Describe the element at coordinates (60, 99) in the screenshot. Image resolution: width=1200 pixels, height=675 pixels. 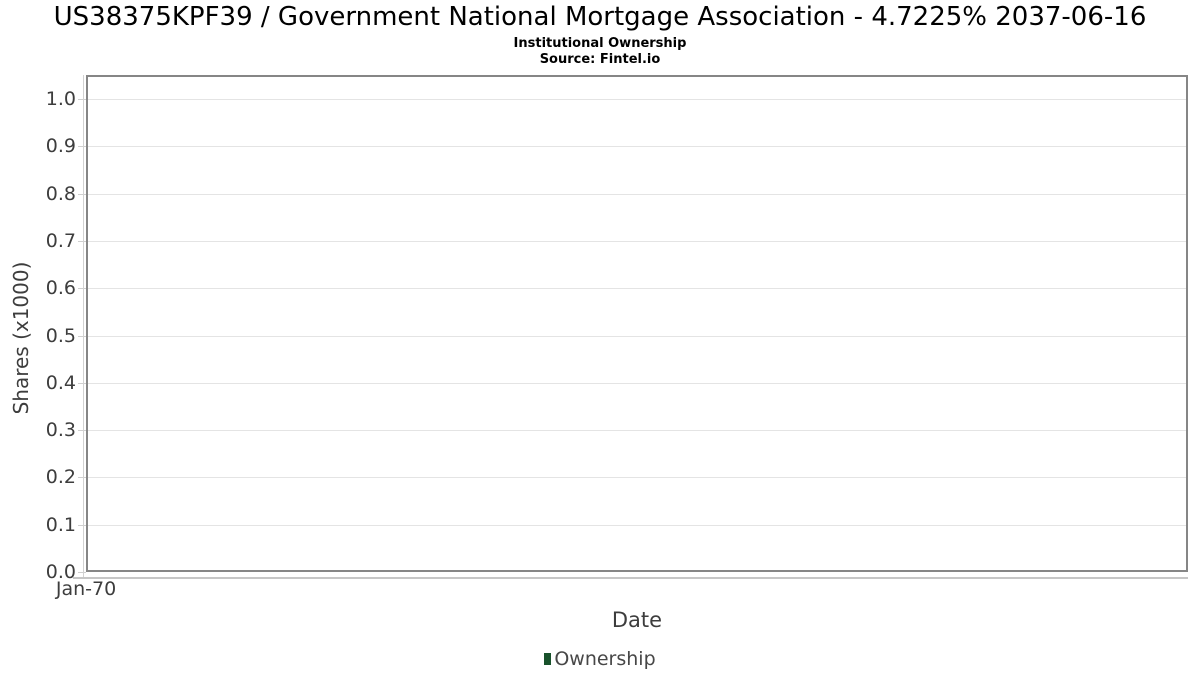
I see `y-tick-label-1.0: 1.0` at that location.